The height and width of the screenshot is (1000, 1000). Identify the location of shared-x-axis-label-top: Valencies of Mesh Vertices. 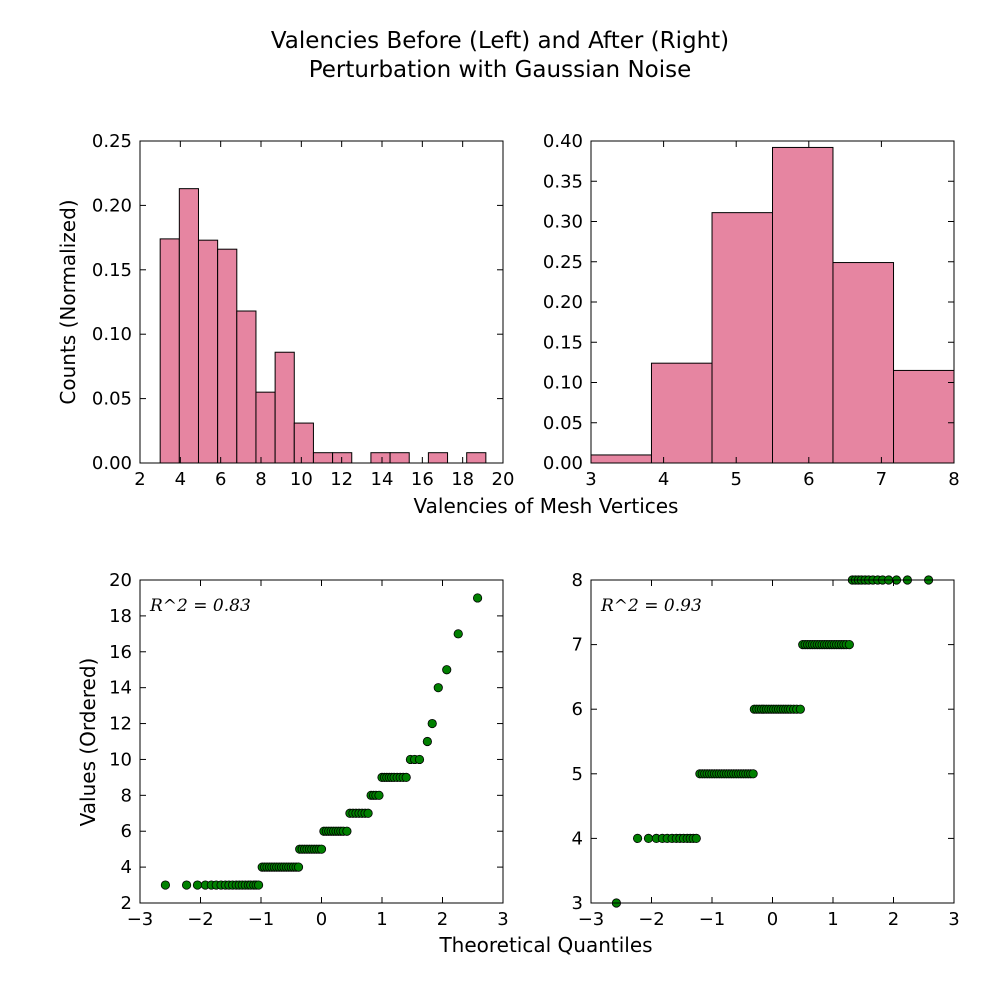
(546, 506).